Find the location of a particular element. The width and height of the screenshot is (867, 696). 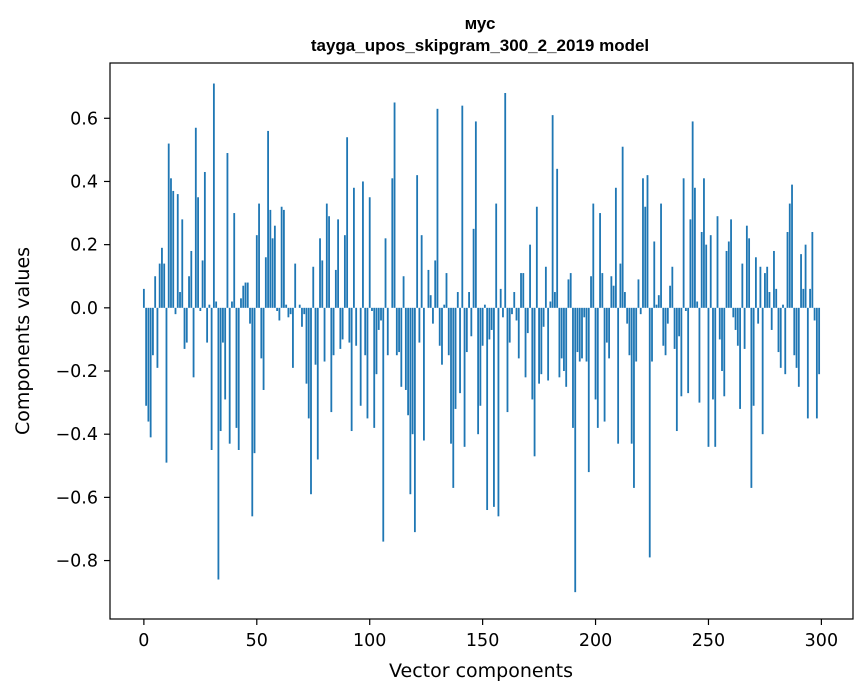

y-tick-label: 0.4 is located at coordinates (84, 182).